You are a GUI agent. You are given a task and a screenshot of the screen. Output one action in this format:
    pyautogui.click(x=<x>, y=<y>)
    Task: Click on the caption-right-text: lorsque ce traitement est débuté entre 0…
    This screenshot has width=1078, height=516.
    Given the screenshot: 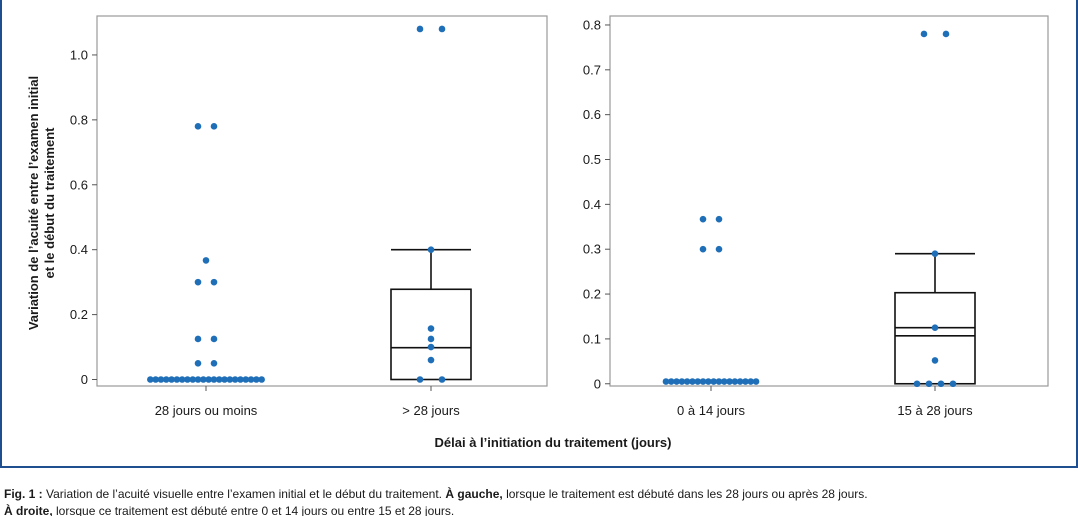 What is the action you would take?
    pyautogui.click(x=255, y=510)
    